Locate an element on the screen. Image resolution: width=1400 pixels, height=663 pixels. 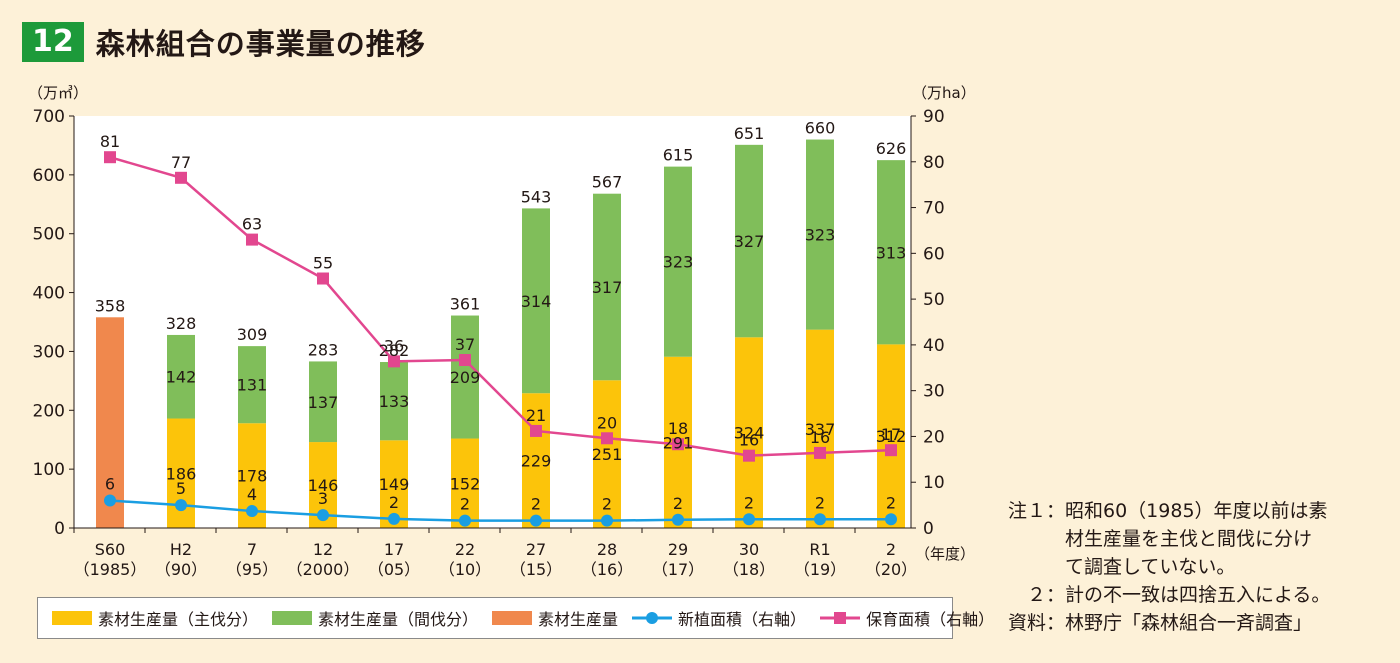
bar-total-label: 615 is located at coordinates (678, 155).